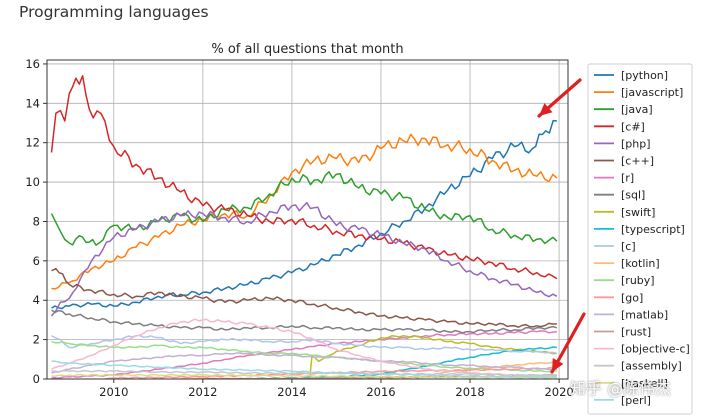 This screenshot has height=419, width=720. What do you see at coordinates (291, 392) in the screenshot?
I see `x-tick-label: 2014` at bounding box center [291, 392].